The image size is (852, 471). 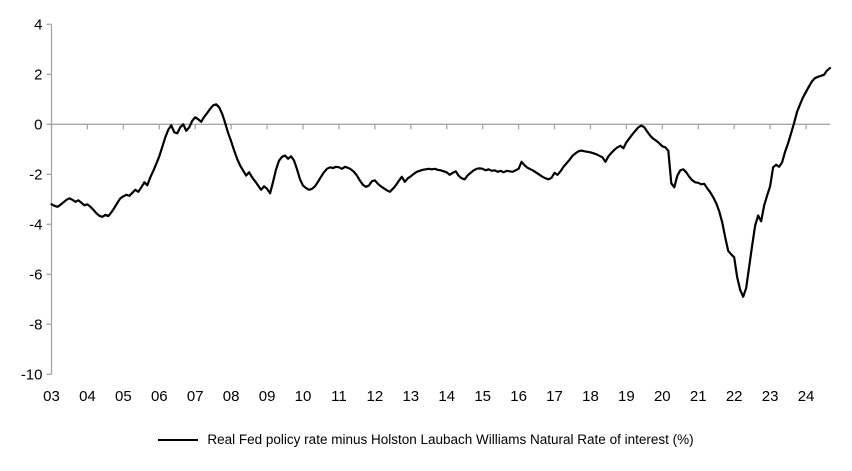 I want to click on y-tick-label: -2, so click(x=35, y=175).